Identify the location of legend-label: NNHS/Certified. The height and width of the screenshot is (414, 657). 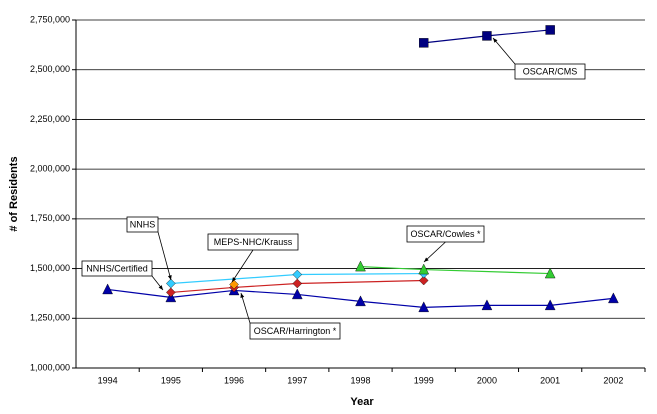
(117, 268).